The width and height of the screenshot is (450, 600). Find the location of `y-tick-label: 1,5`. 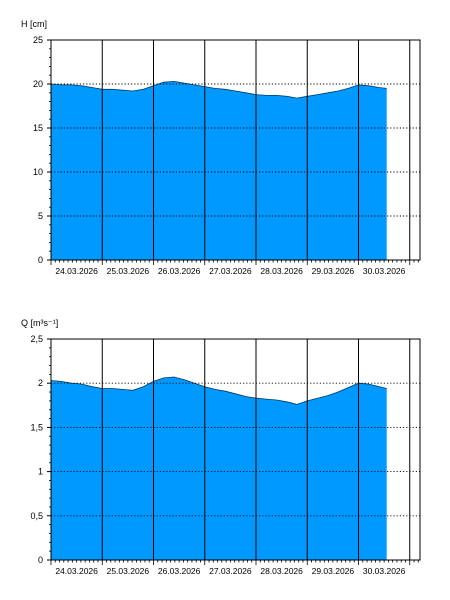

y-tick-label: 1,5 is located at coordinates (36, 427).